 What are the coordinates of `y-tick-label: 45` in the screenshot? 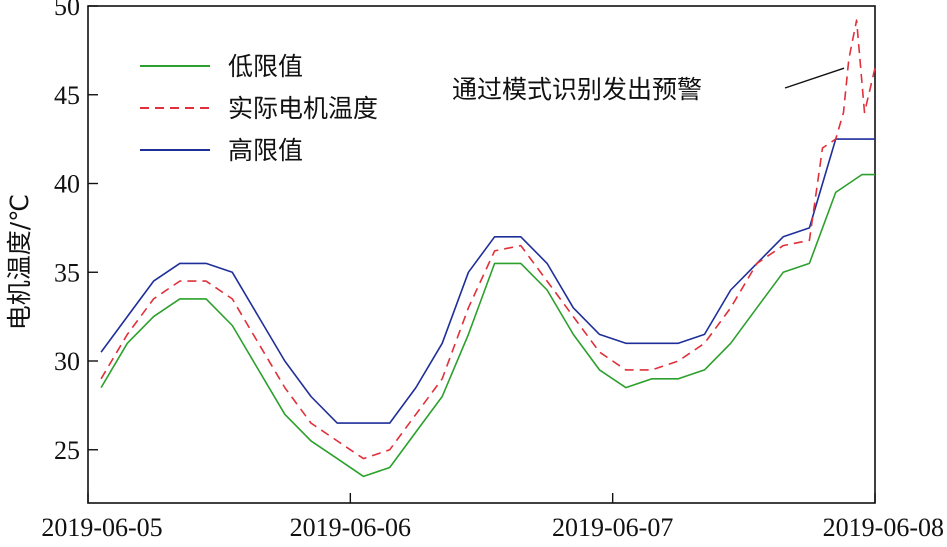 It's located at (67, 95).